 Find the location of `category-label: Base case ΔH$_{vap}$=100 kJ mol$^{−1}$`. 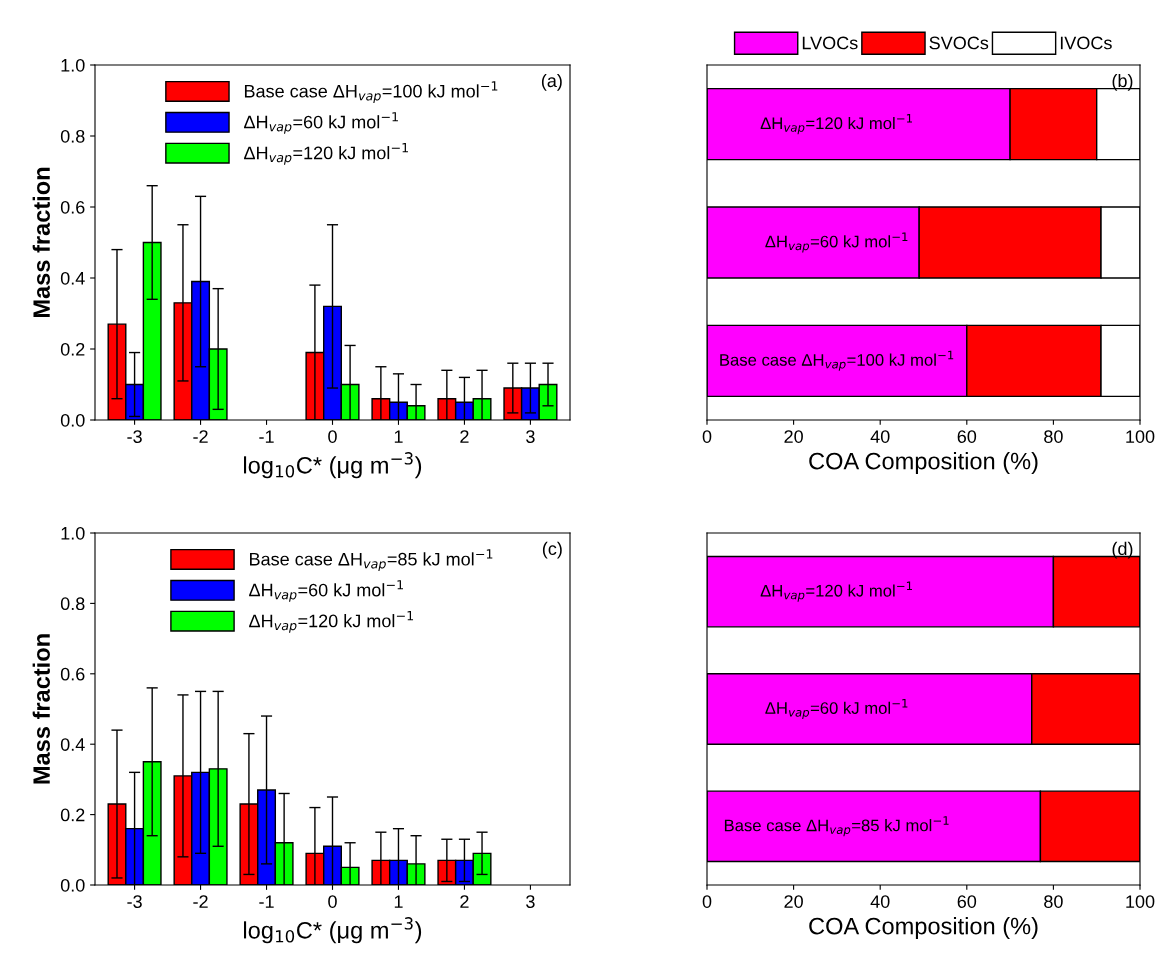

category-label: Base case ΔH$_{vap}$=100 kJ mol$^{−1}$ is located at coordinates (837, 360).